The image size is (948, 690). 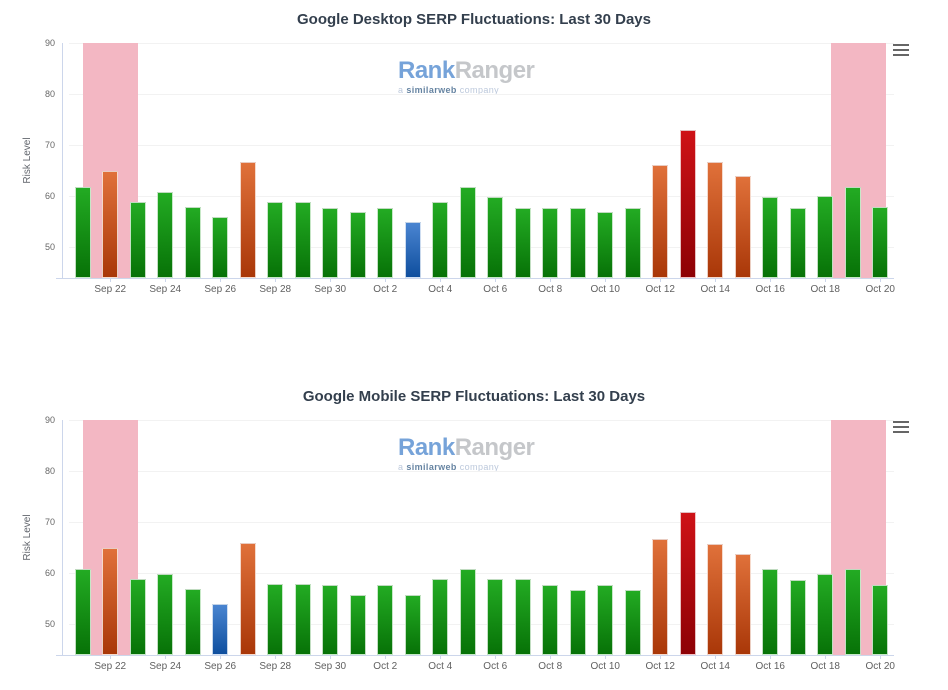 I want to click on x-axis-tick-label: Oct 18, so click(x=825, y=289).